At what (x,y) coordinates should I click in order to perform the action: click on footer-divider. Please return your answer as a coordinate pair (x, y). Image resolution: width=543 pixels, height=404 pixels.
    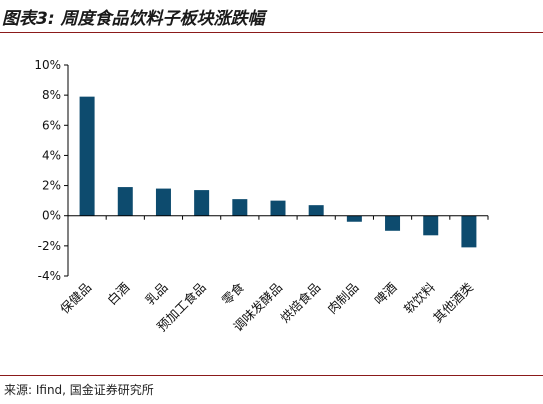
    Looking at the image, I should click on (271, 375).